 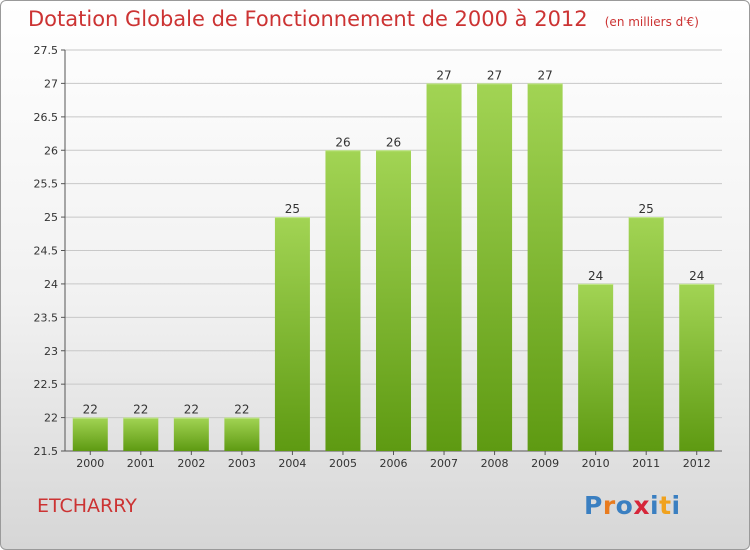 I want to click on data-label-2000: 22, so click(x=90, y=410).